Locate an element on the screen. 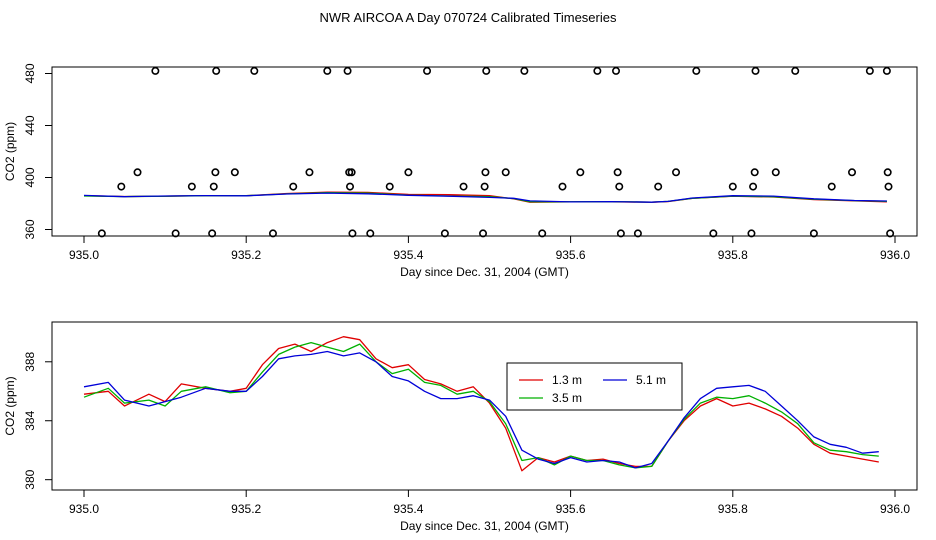  legend: 1.3 m 5.1 m 3.5 m is located at coordinates (594, 386).